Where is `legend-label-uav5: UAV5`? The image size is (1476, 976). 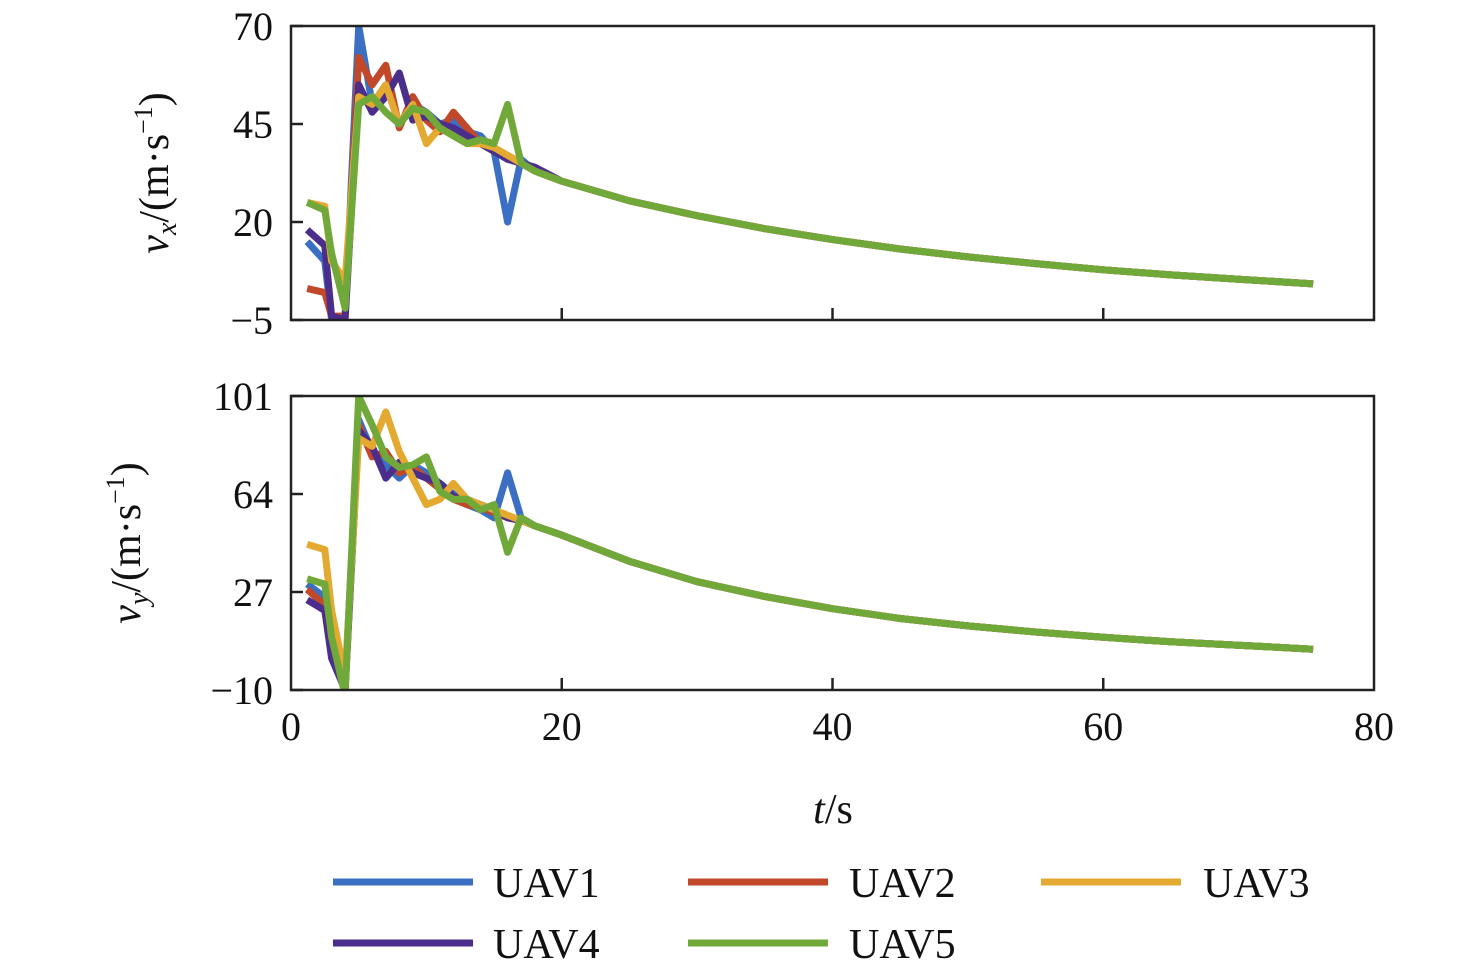
legend-label-uav5: UAV5 is located at coordinates (902, 945).